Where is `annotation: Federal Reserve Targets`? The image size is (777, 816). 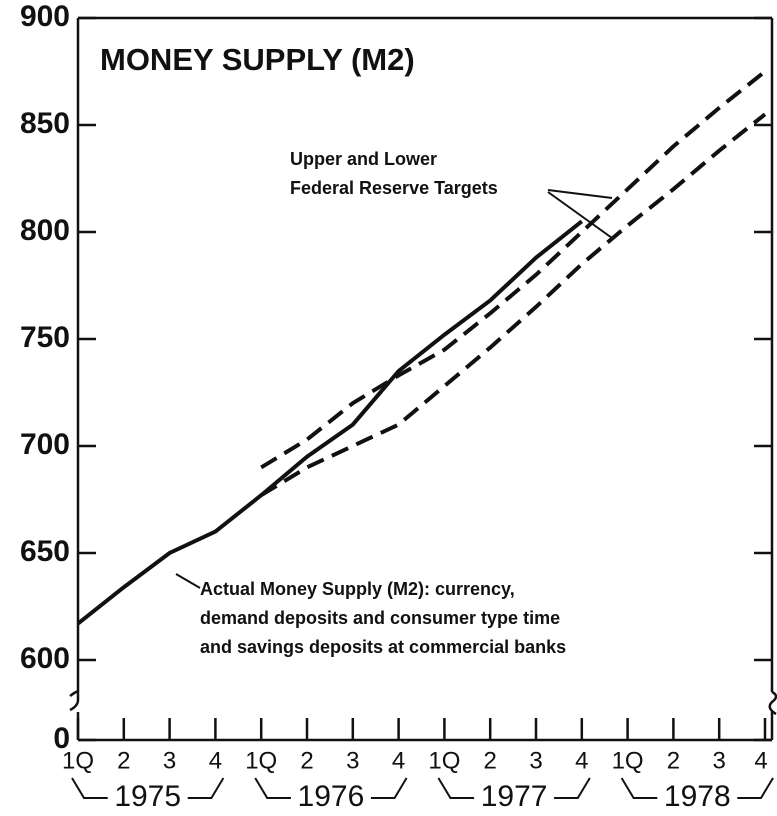 annotation: Federal Reserve Targets is located at coordinates (394, 188).